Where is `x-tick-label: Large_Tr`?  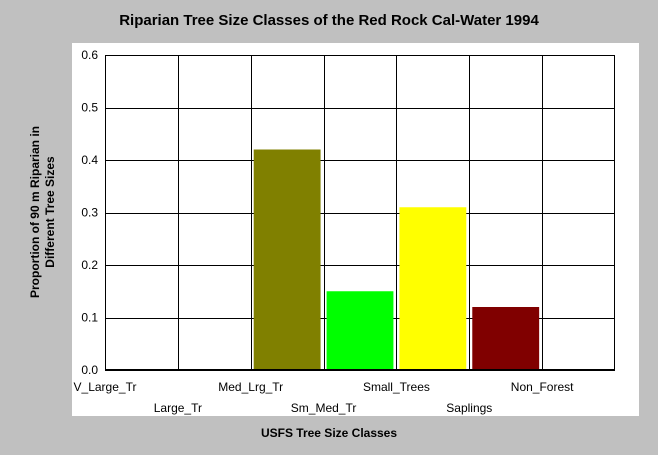
x-tick-label: Large_Tr is located at coordinates (178, 408).